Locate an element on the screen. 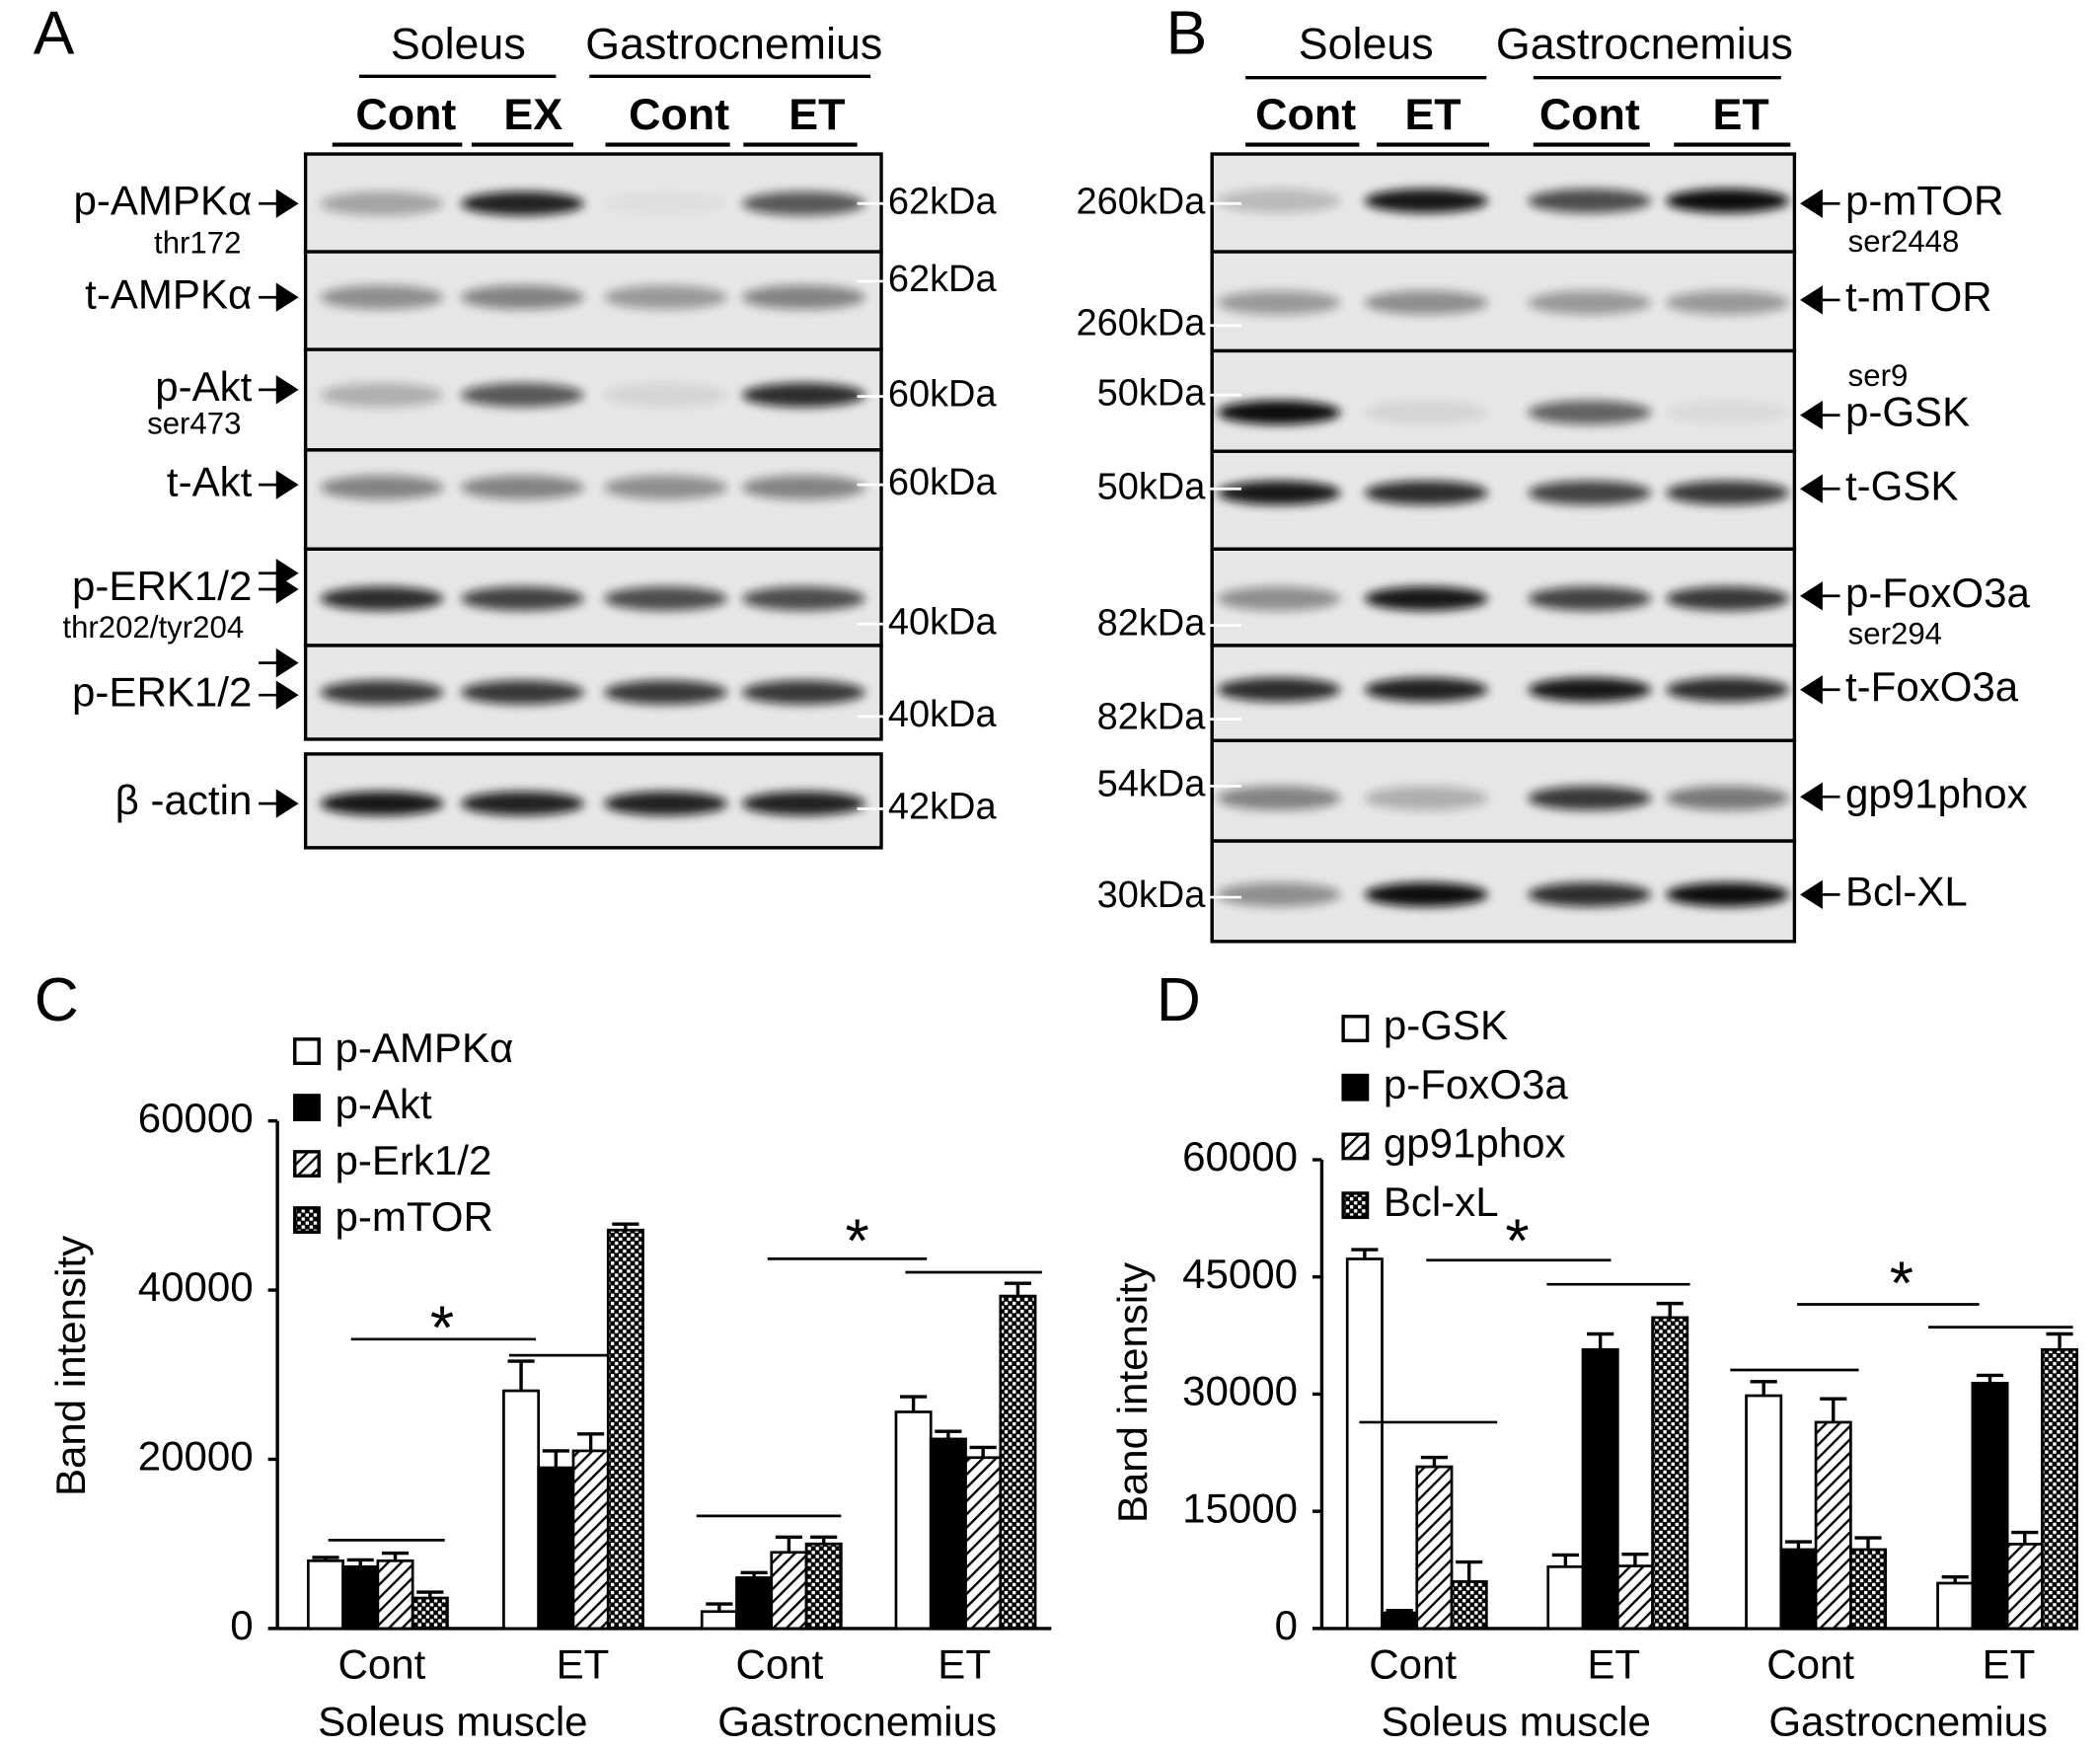 The image size is (2100, 1749). significance-mark: * is located at coordinates (1901, 1285).